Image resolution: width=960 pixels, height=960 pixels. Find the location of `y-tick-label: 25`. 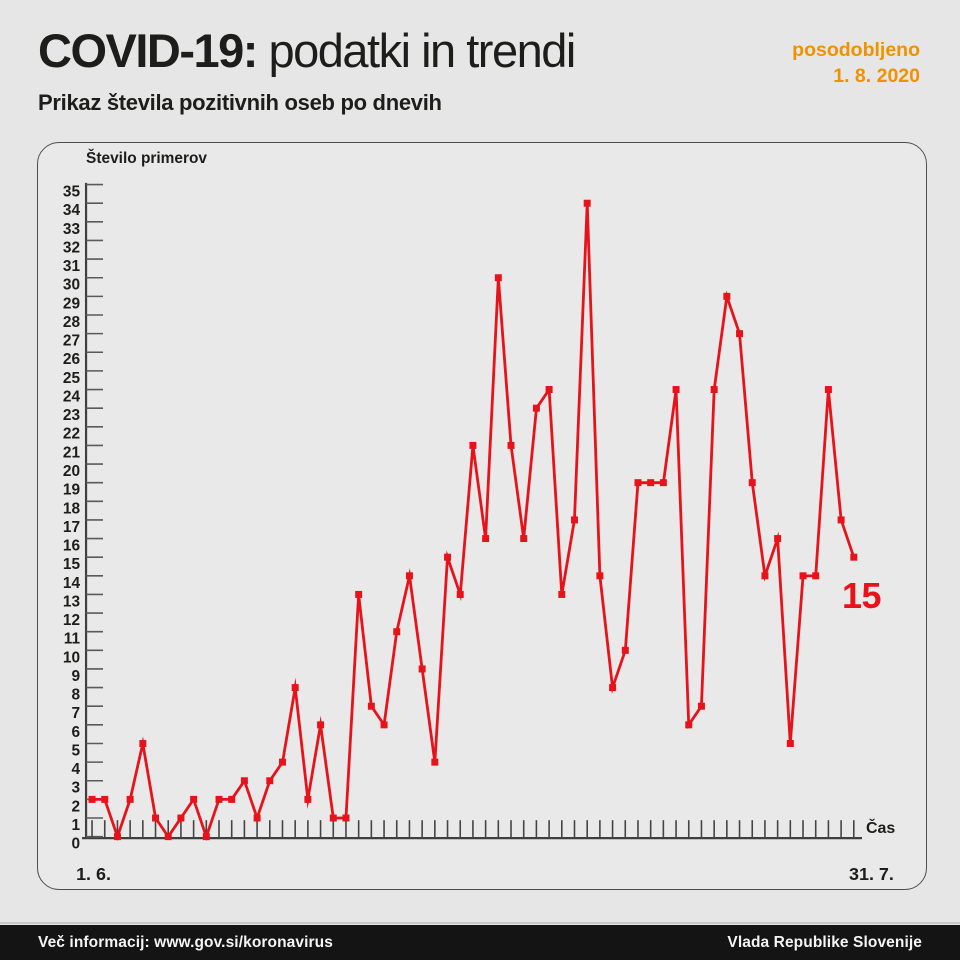

y-tick-label: 25 is located at coordinates (72, 378).